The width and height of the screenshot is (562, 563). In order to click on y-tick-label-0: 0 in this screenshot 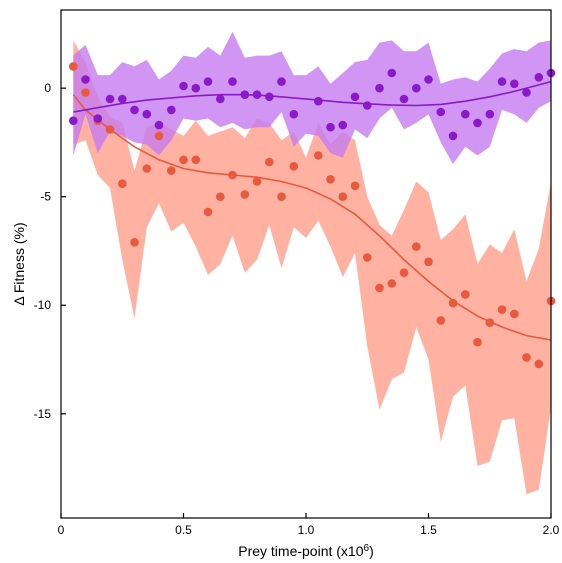, I will do `click(47, 88)`.